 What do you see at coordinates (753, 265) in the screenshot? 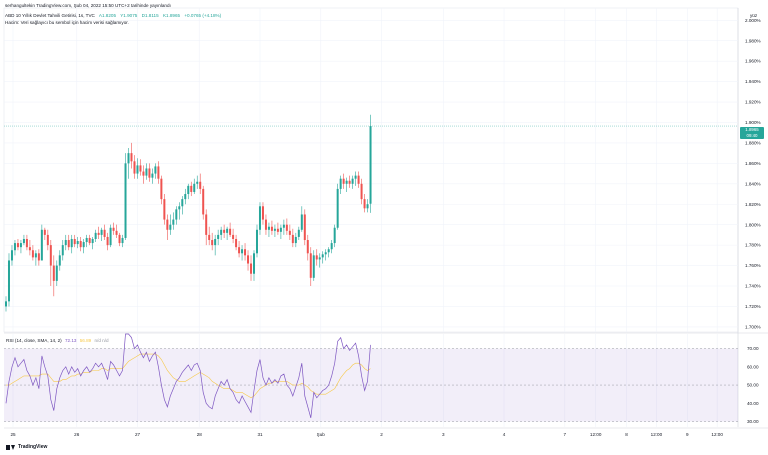
I see `price-tick-label: 1.760%` at bounding box center [753, 265].